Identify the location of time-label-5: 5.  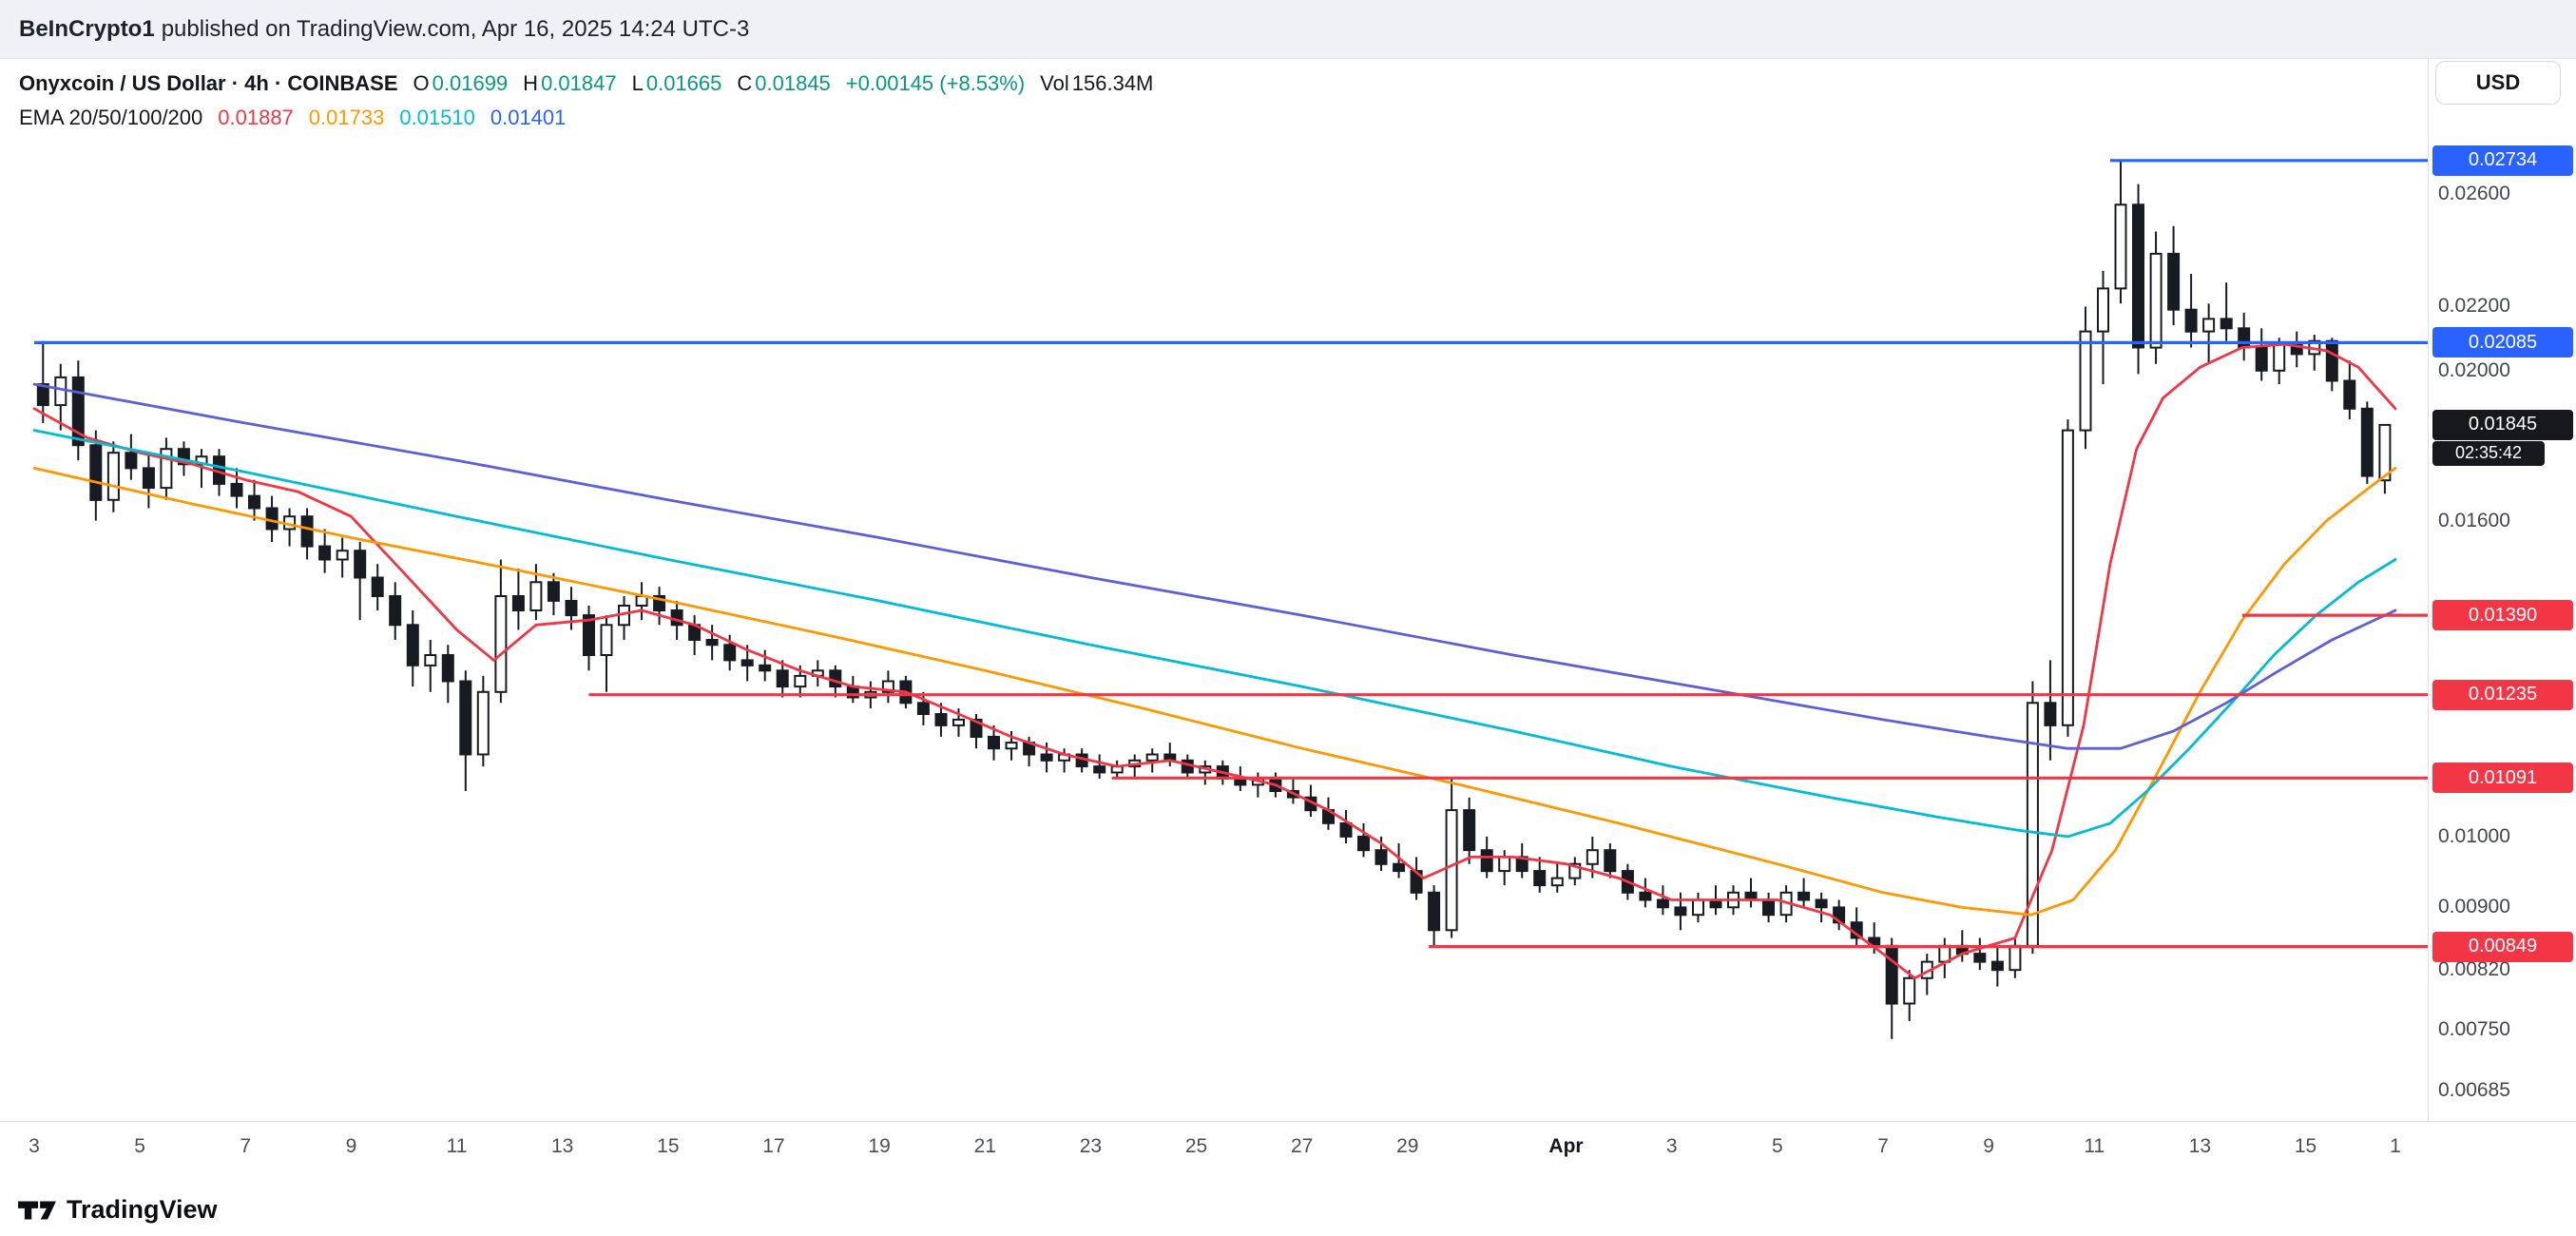
(139, 1146).